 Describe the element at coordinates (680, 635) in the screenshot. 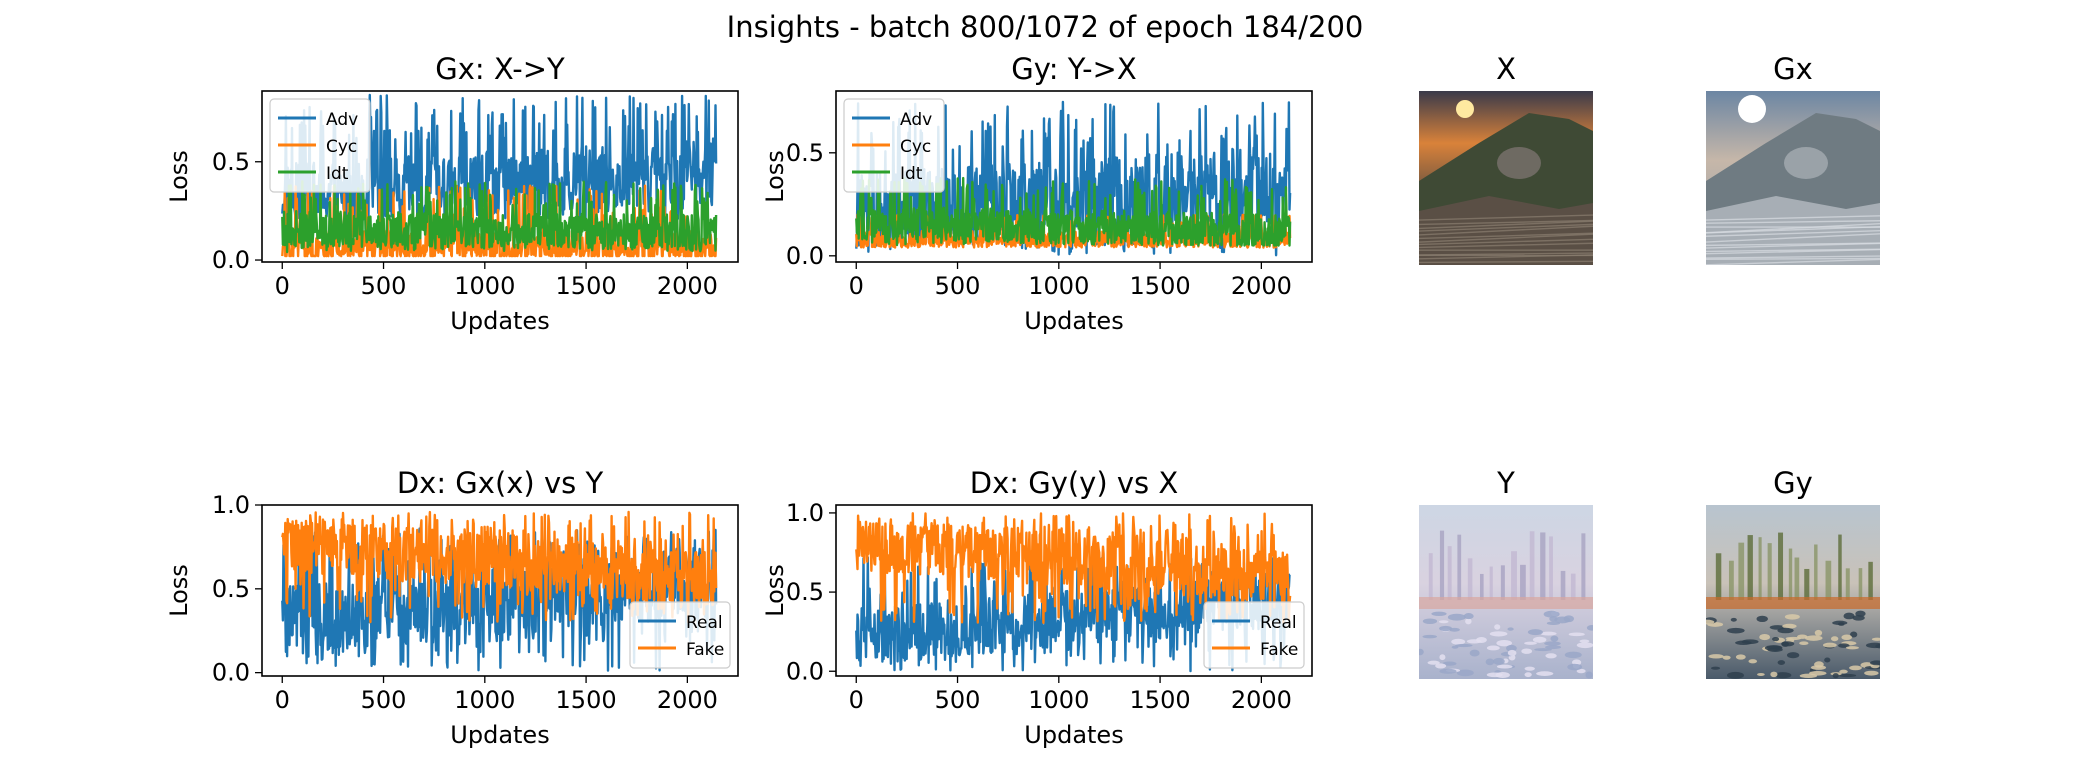

I see `legend-box` at that location.